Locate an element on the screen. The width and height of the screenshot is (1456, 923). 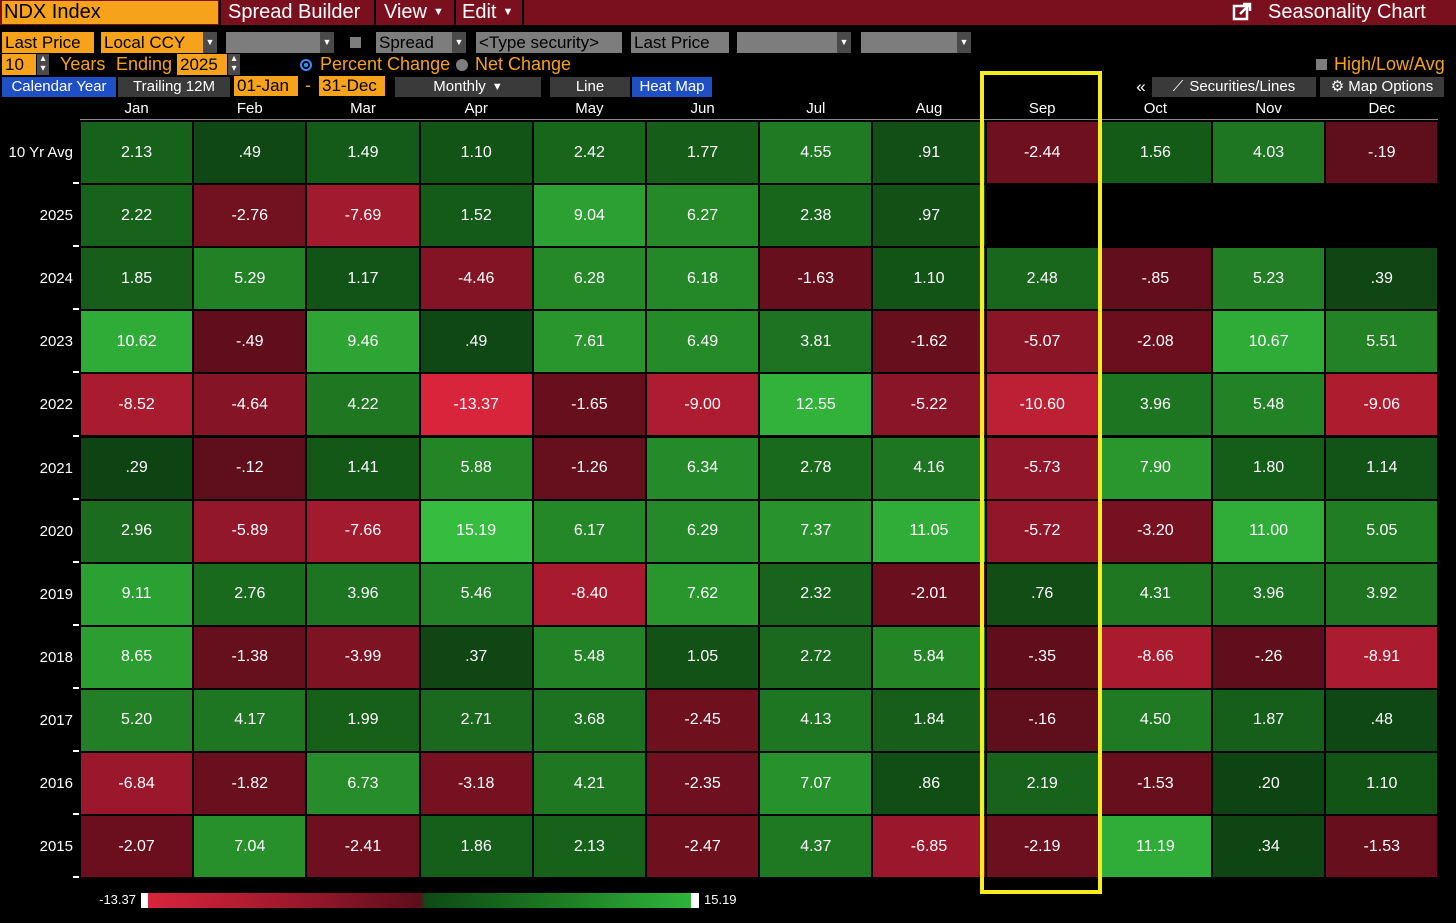
heatmap-cell: -1.53 is located at coordinates (1382, 847).